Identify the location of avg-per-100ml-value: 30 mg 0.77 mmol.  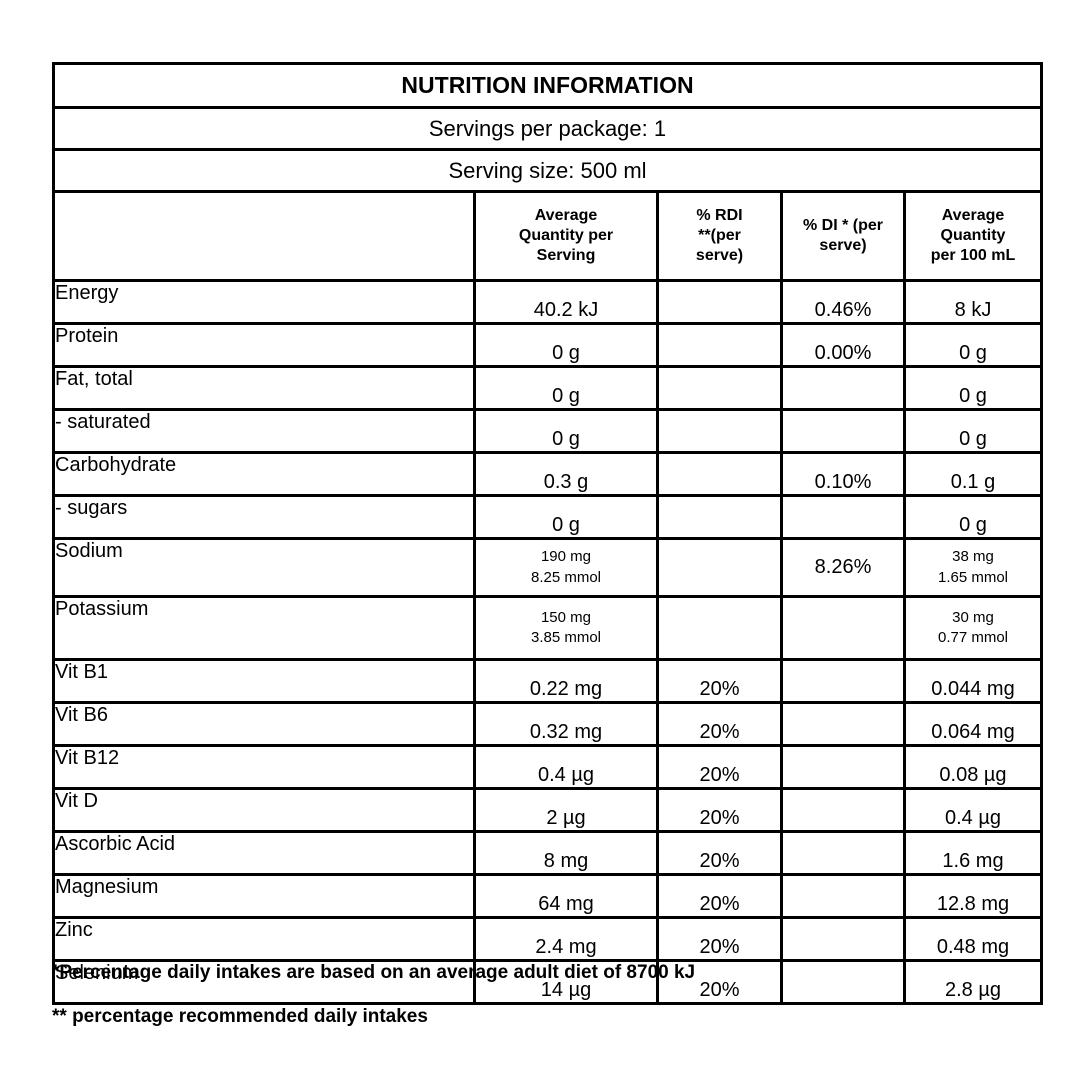
(973, 628).